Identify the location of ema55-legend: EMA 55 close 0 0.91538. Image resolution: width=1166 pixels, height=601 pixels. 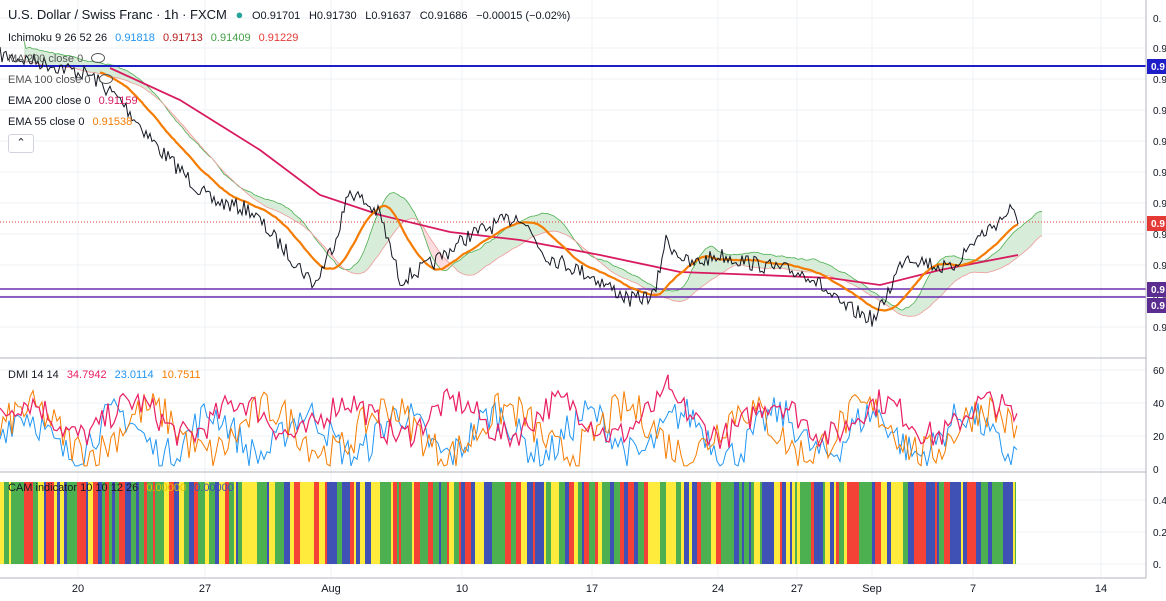
(72, 122).